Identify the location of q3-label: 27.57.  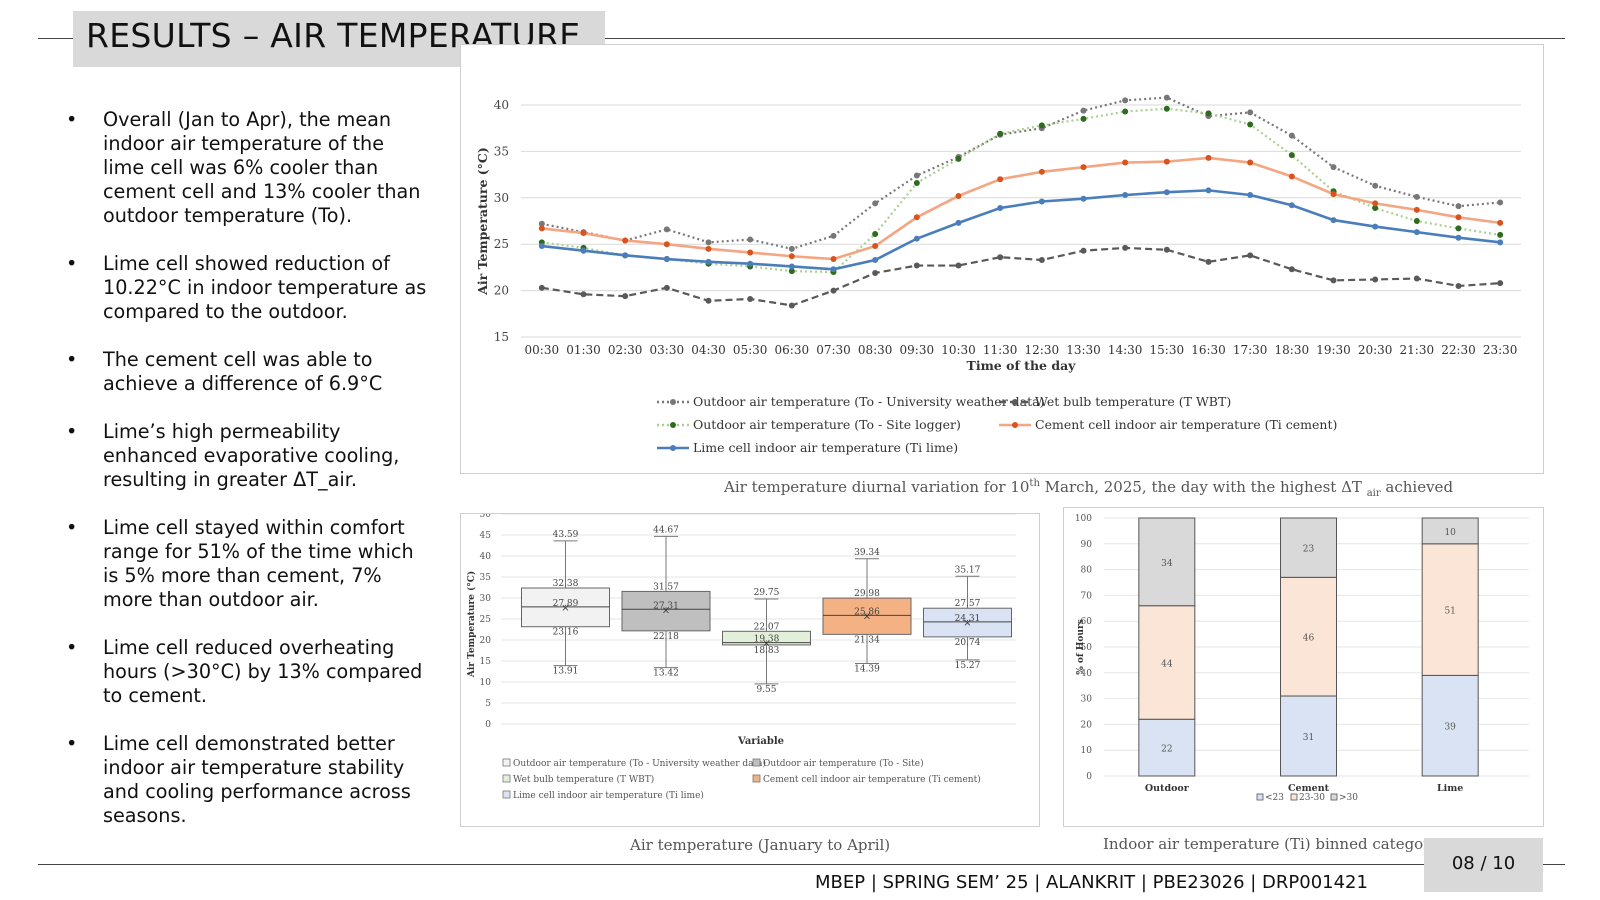
(968, 604).